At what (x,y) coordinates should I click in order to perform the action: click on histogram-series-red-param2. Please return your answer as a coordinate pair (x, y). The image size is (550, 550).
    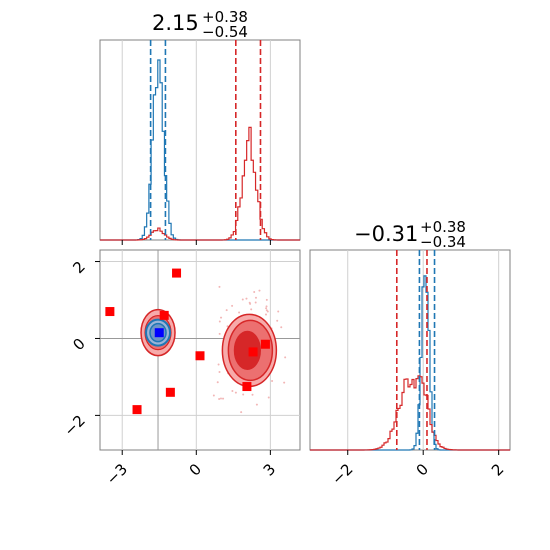
    Looking at the image, I should click on (410, 413).